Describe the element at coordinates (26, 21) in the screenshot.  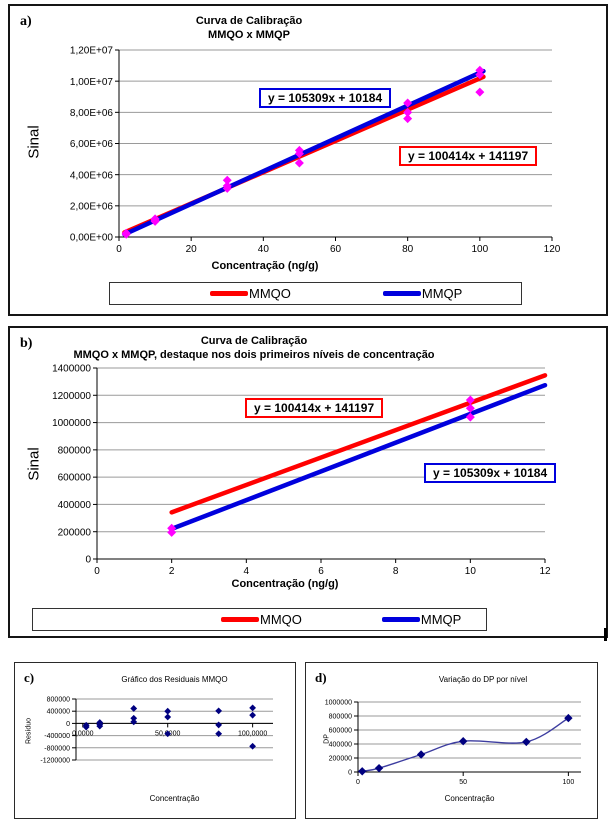
I see `panel-a-label: a)` at that location.